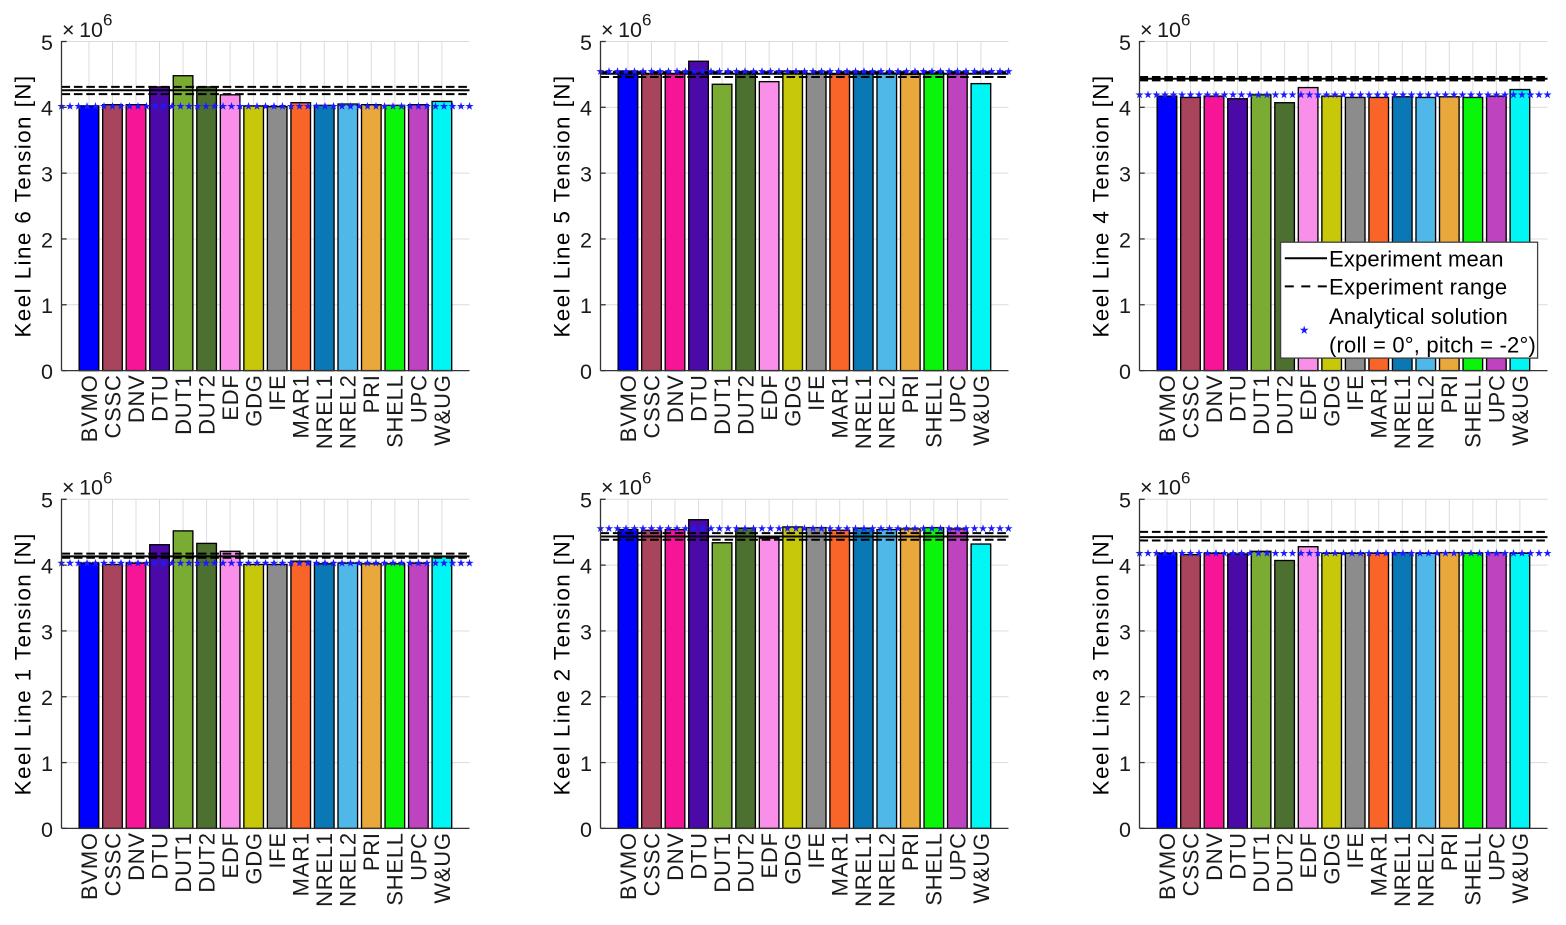 The width and height of the screenshot is (1566, 925). What do you see at coordinates (1101, 205) in the screenshot?
I see `svg-text: Keel Line 4 Tension [N]` at bounding box center [1101, 205].